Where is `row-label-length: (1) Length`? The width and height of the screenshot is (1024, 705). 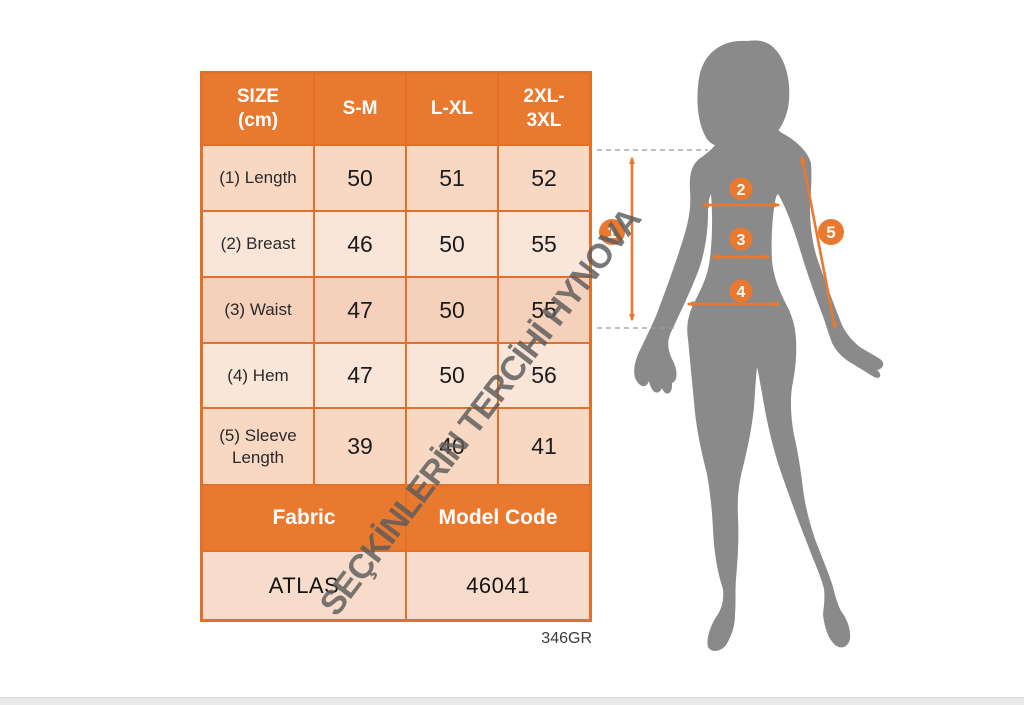 row-label-length: (1) Length is located at coordinates (258, 178).